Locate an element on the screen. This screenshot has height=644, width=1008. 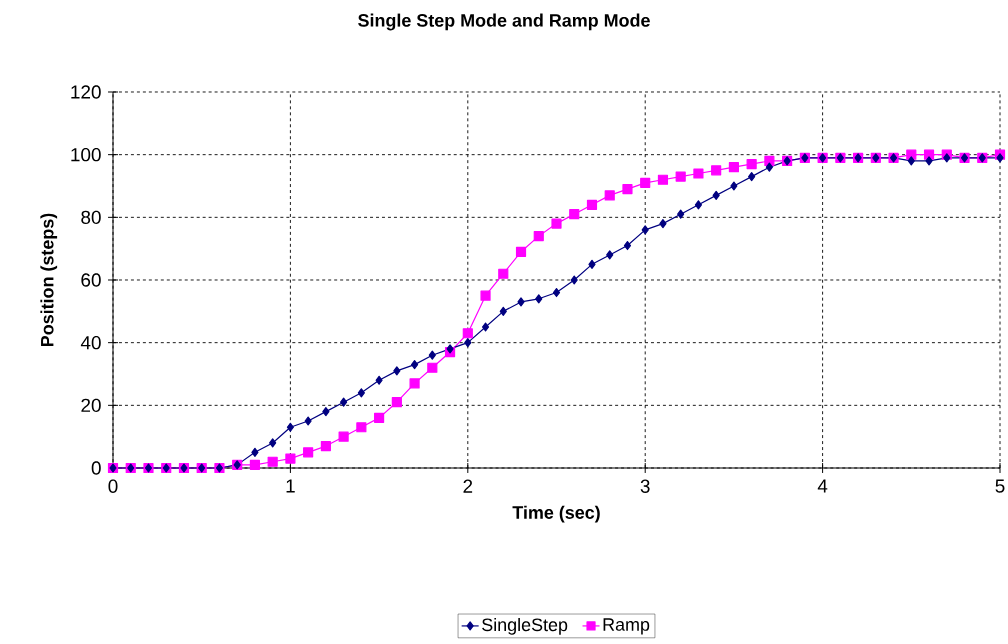
x-tick-label: 2 is located at coordinates (468, 486).